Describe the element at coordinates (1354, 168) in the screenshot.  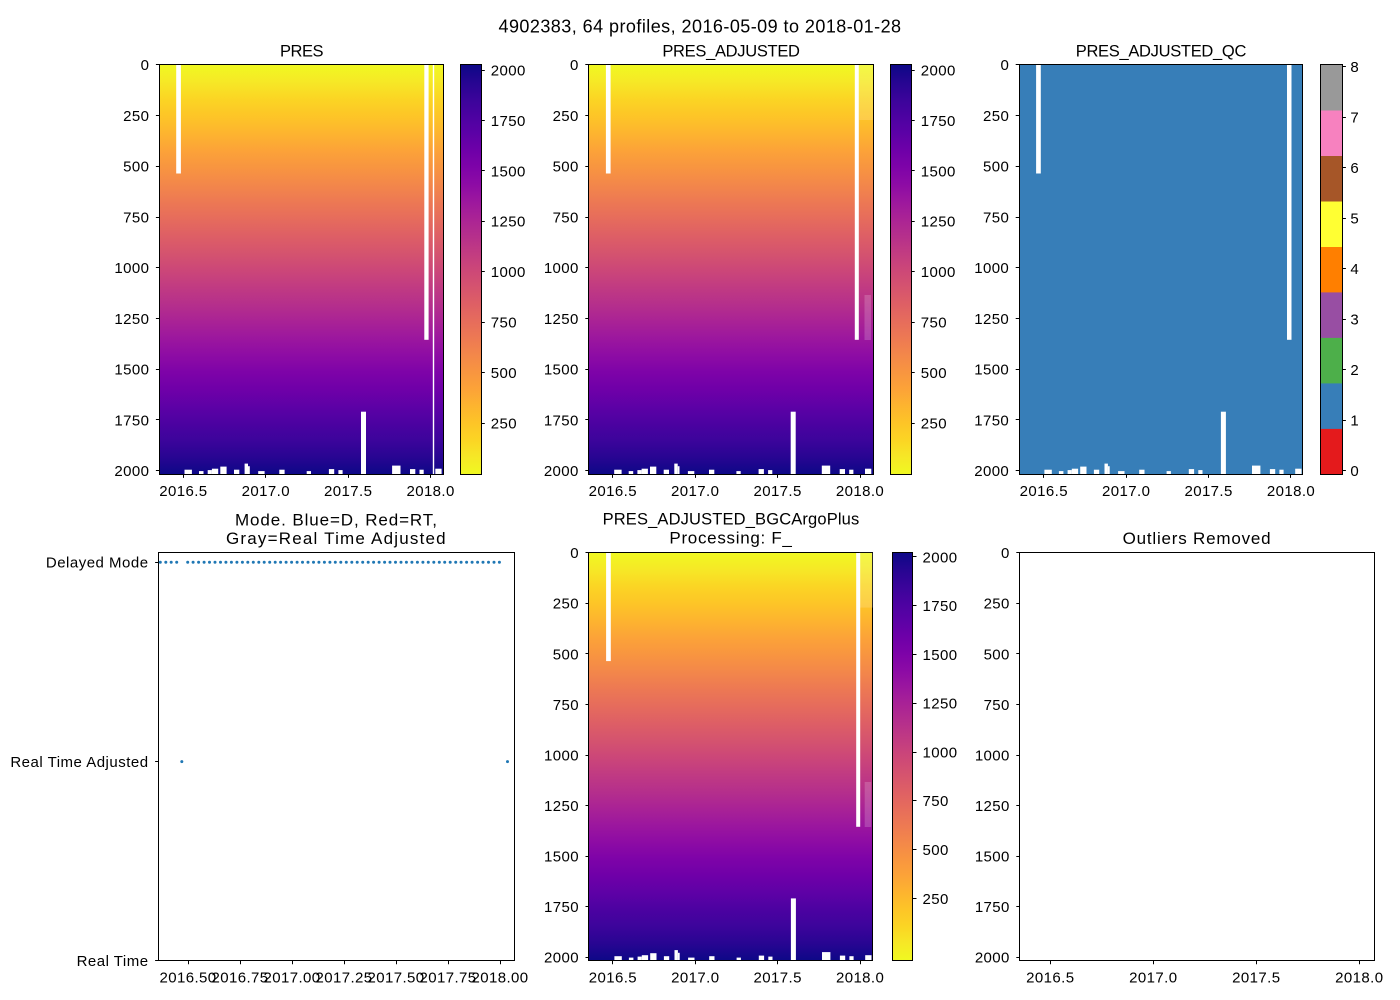
I see `svg-text: 6` at that location.